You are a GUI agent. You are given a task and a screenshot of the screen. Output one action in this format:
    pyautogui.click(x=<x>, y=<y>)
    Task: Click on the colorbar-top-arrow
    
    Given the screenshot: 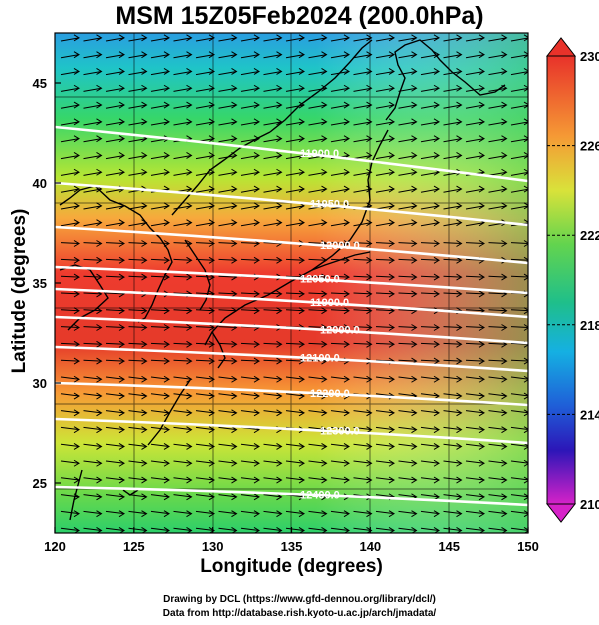 What is the action you would take?
    pyautogui.click(x=561, y=47)
    